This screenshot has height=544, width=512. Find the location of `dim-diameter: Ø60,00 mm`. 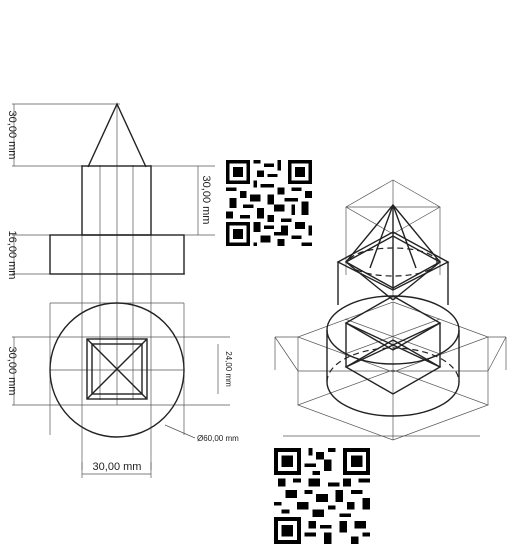

dim-diameter: Ø60,00 mm is located at coordinates (218, 438).